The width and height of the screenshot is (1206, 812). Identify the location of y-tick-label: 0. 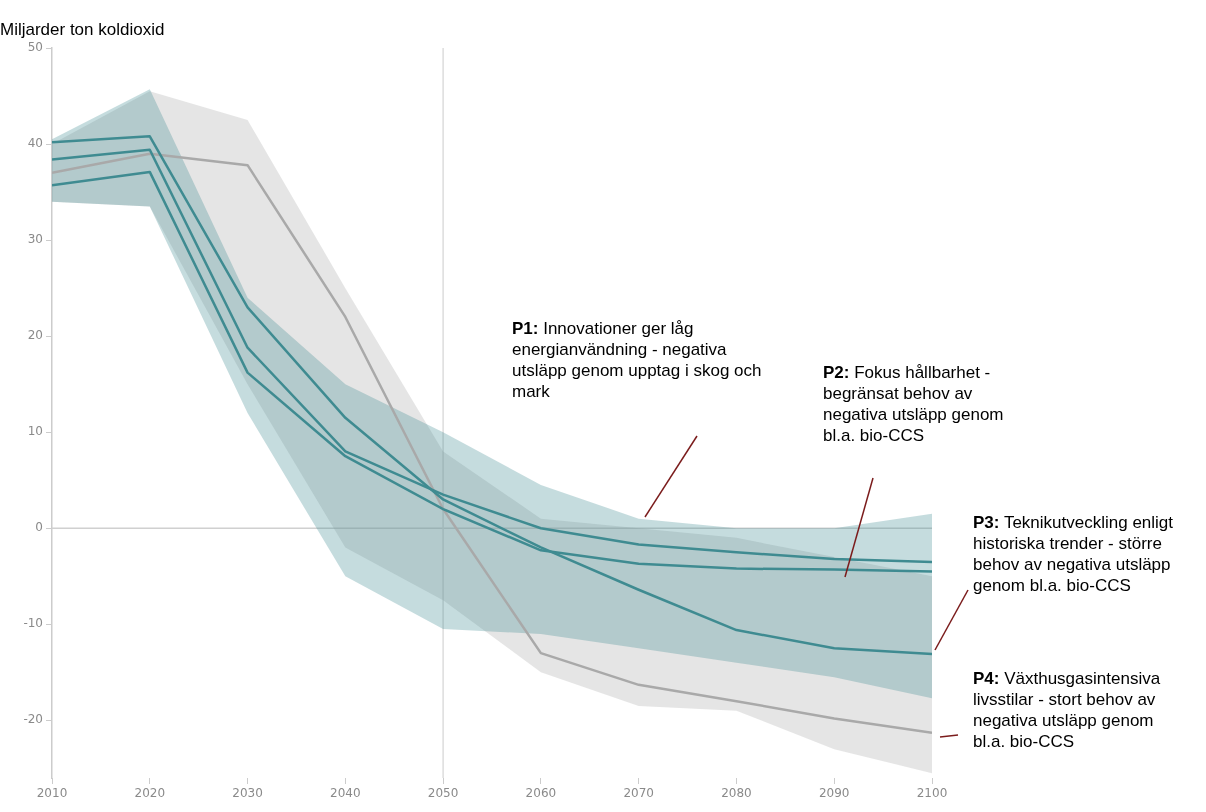
(39, 527).